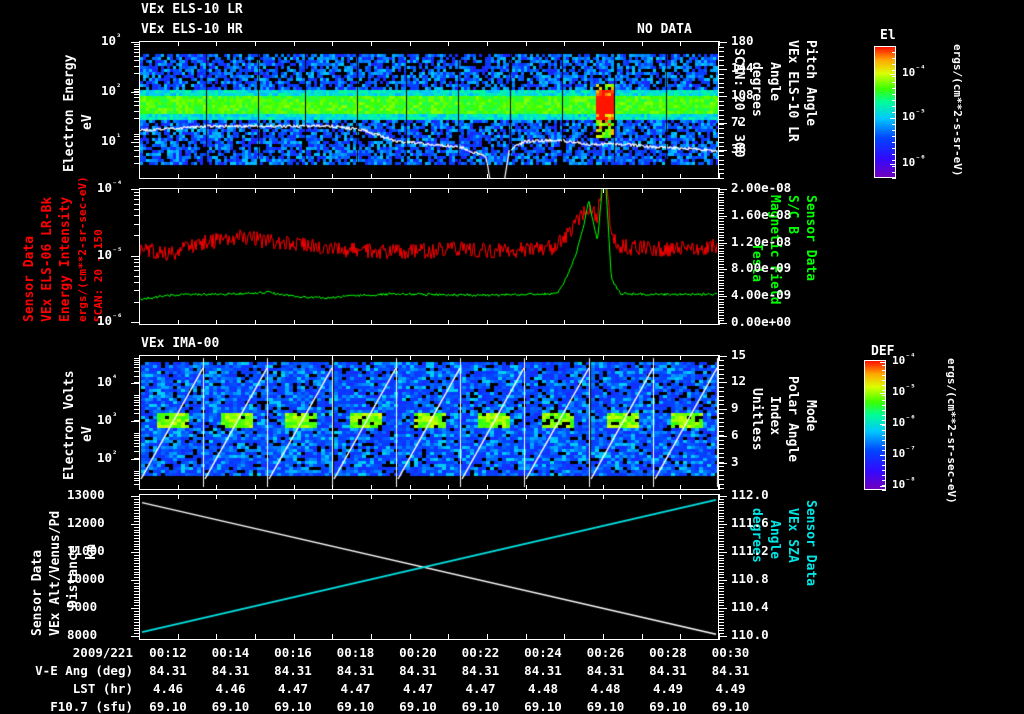 Image resolution: width=1024 pixels, height=714 pixels. What do you see at coordinates (111, 90) in the screenshot?
I see `panel1-left-tick-label: 10²` at bounding box center [111, 90].